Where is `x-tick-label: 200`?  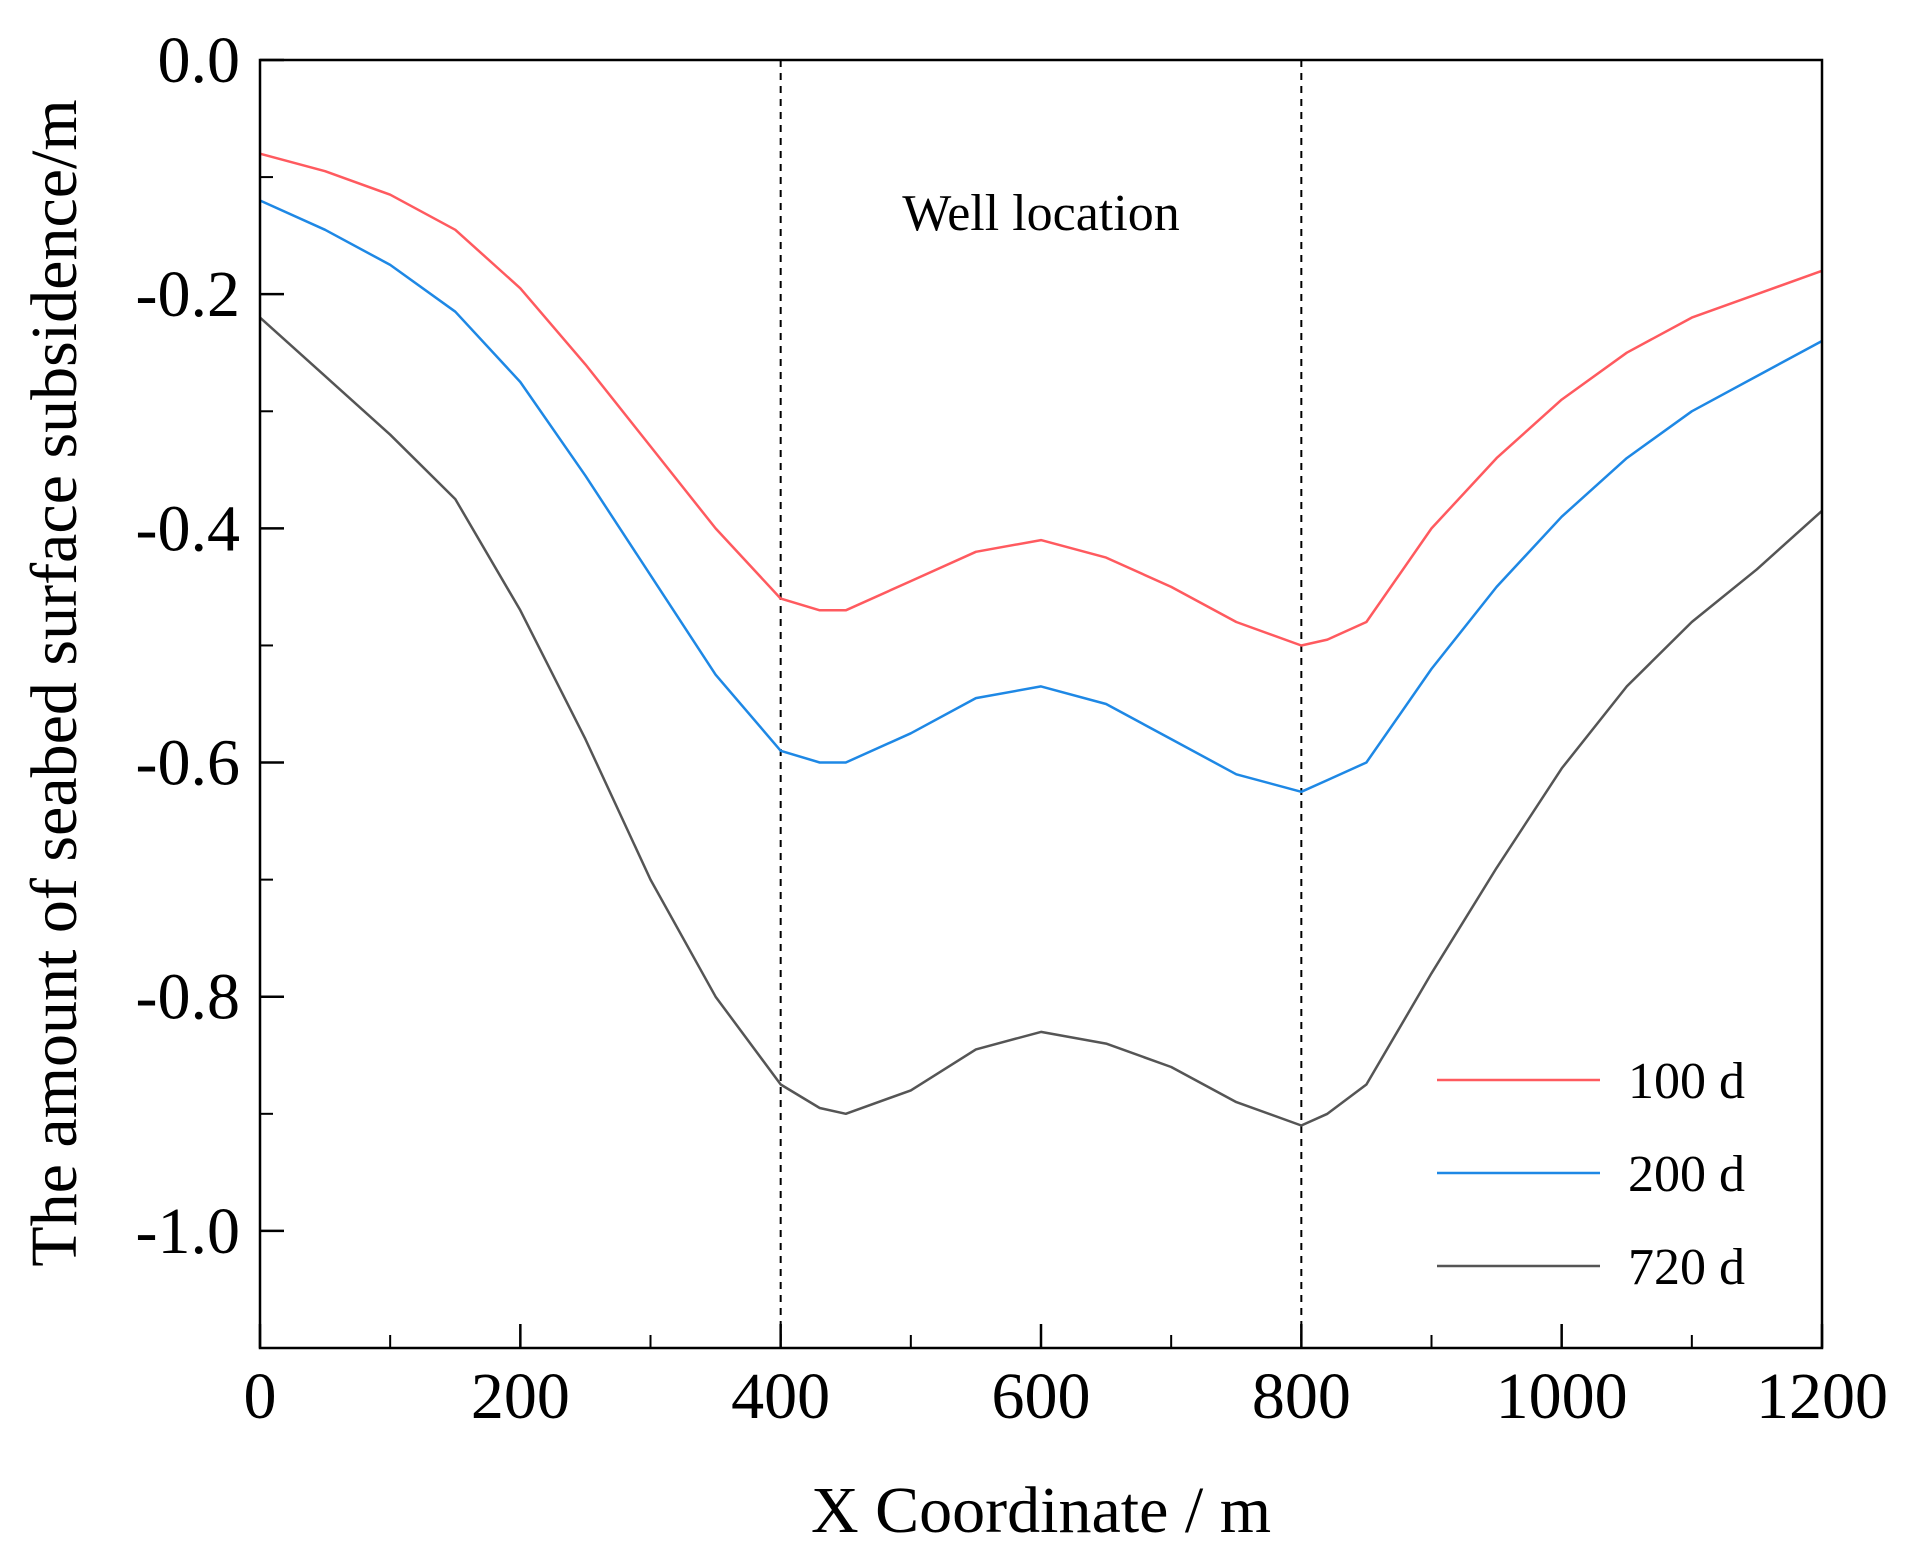 x-tick-label: 200 is located at coordinates (520, 1396).